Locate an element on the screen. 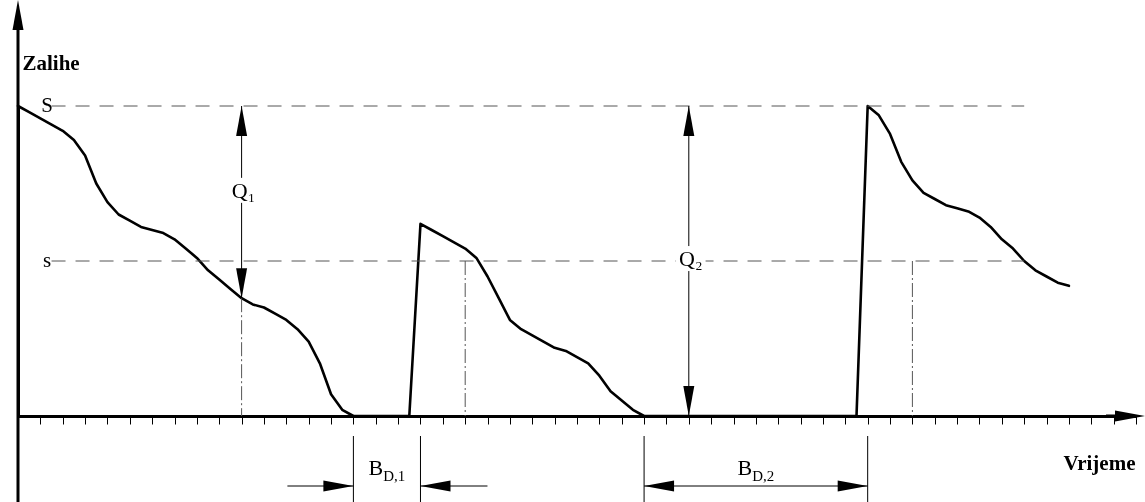 The width and height of the screenshot is (1145, 502). annotation: Q₂ is located at coordinates (691, 259).